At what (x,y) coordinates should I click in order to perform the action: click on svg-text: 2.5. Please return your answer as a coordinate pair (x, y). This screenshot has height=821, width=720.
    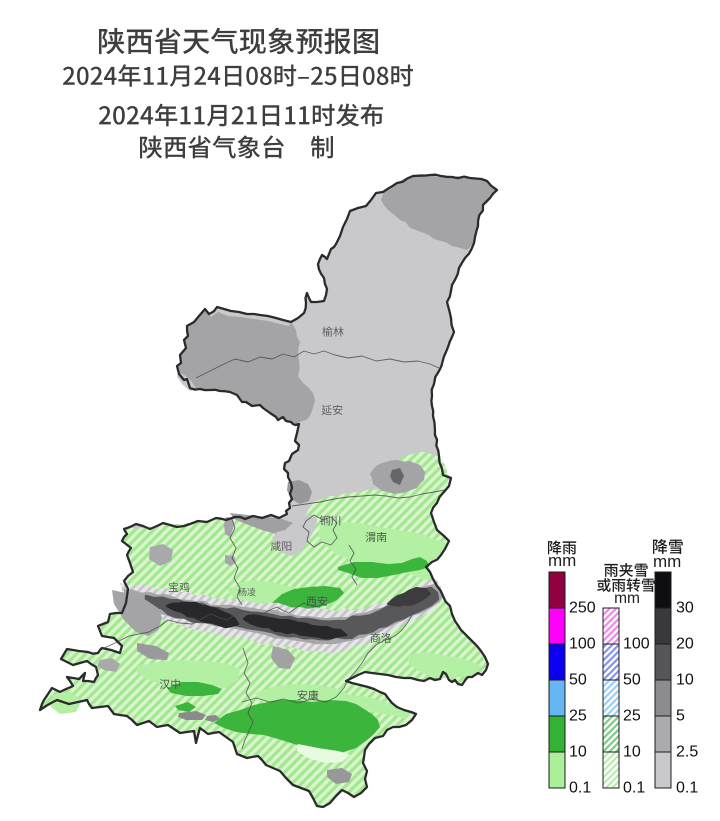
    Looking at the image, I should click on (687, 752).